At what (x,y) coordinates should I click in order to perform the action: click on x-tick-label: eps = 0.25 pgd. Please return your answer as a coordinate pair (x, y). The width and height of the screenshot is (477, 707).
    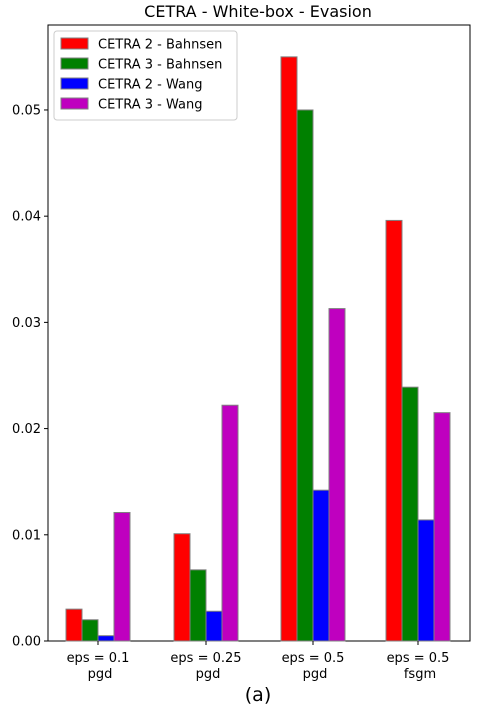
    Looking at the image, I should click on (205, 666).